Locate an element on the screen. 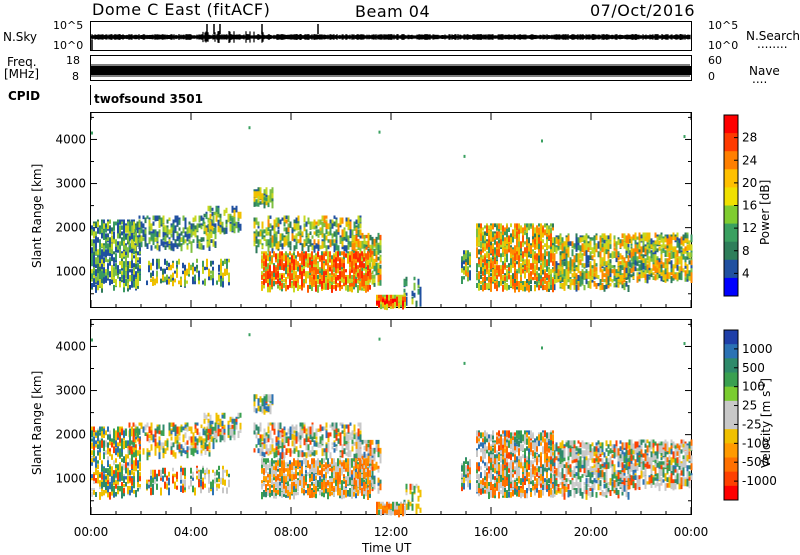 The width and height of the screenshot is (800, 555). nave-label: Nave is located at coordinates (764, 71).